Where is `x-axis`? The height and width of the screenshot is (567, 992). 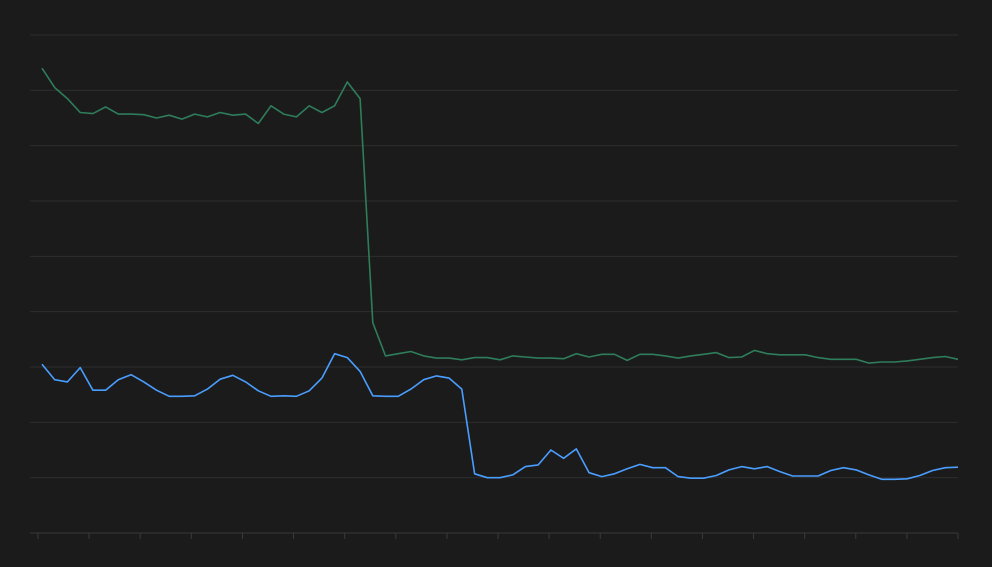
x-axis is located at coordinates (498, 536).